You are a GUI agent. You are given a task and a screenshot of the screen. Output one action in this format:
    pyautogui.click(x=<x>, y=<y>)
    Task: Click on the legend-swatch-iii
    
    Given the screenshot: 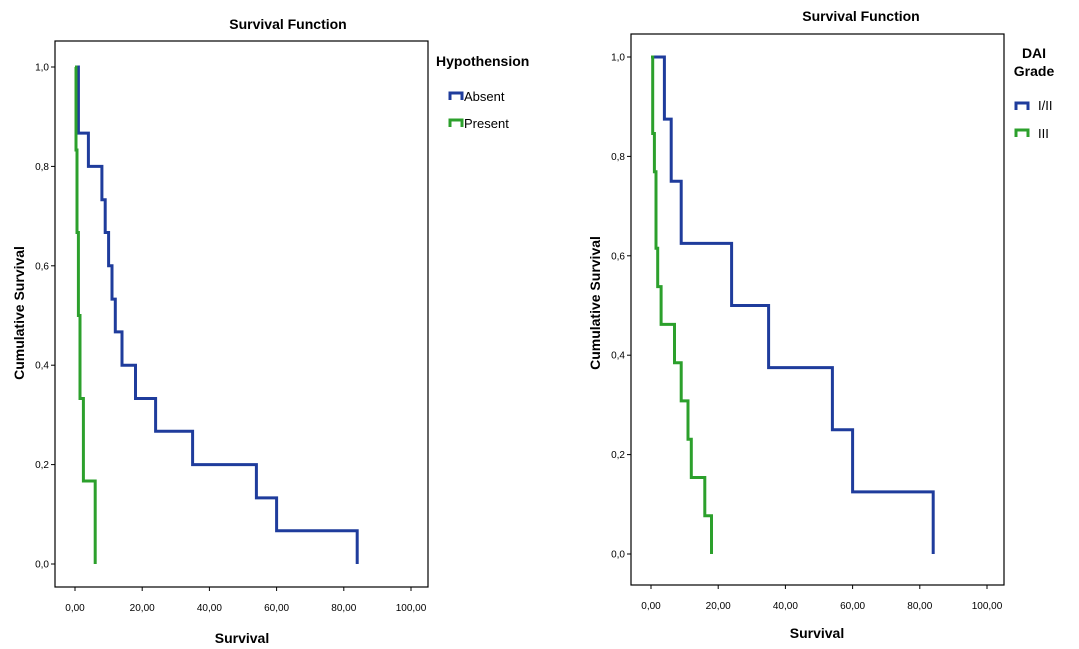 What is the action you would take?
    pyautogui.click(x=1022, y=132)
    